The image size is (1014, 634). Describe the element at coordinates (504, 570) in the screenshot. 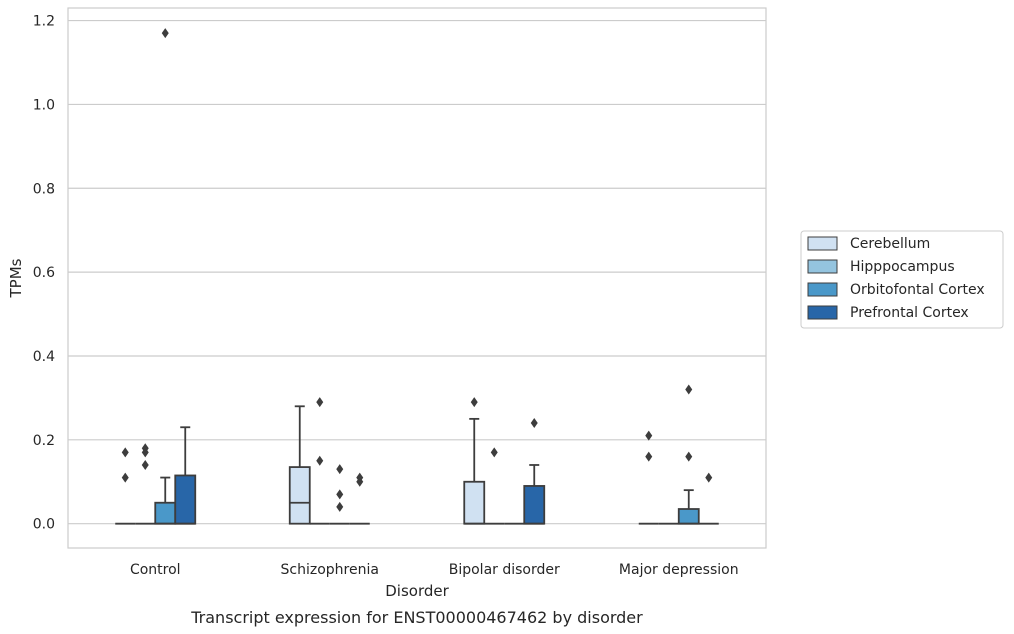

I see `x-tick-label: Bipolar disorder` at that location.